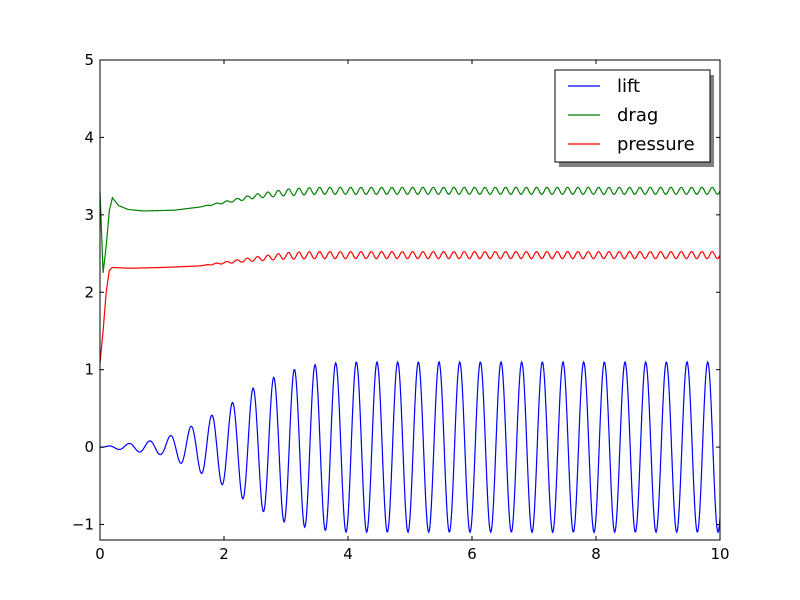  I want to click on y-tick-label: 2, so click(89, 292).